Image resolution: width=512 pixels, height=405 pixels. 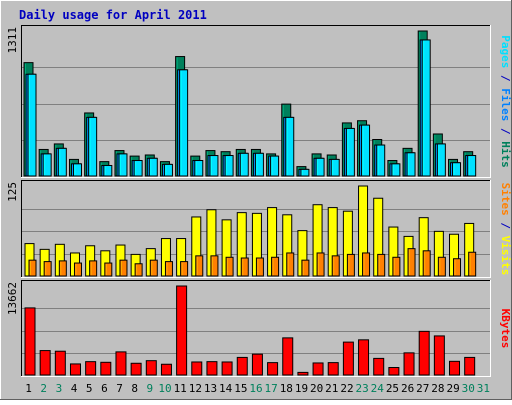 I want to click on x-tick-label-day-3: 3, so click(x=59, y=388).